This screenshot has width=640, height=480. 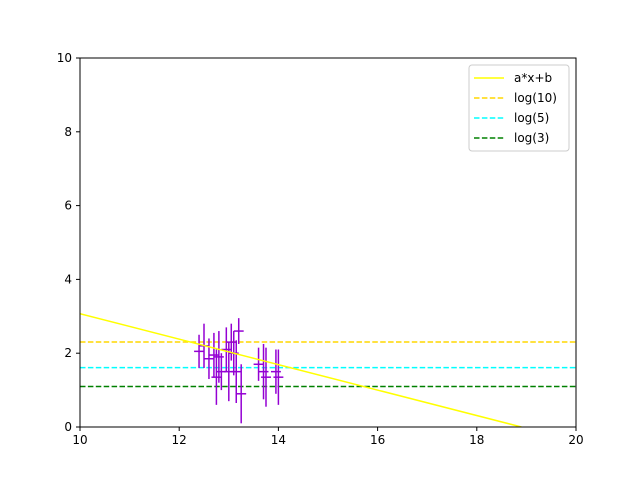 What do you see at coordinates (533, 78) in the screenshot?
I see `legend-label: a*x+b` at bounding box center [533, 78].